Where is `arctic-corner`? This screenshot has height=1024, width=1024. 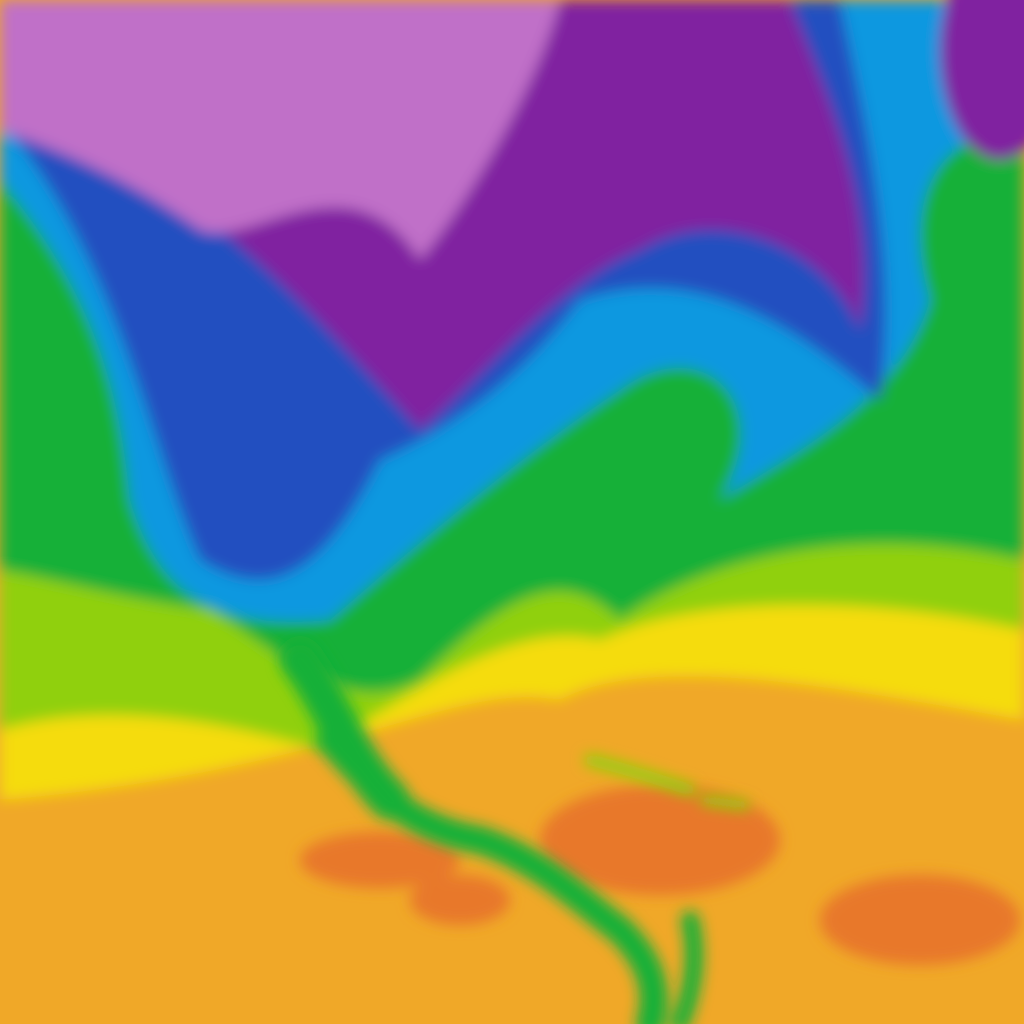
arctic-corner is located at coordinates (982, 80).